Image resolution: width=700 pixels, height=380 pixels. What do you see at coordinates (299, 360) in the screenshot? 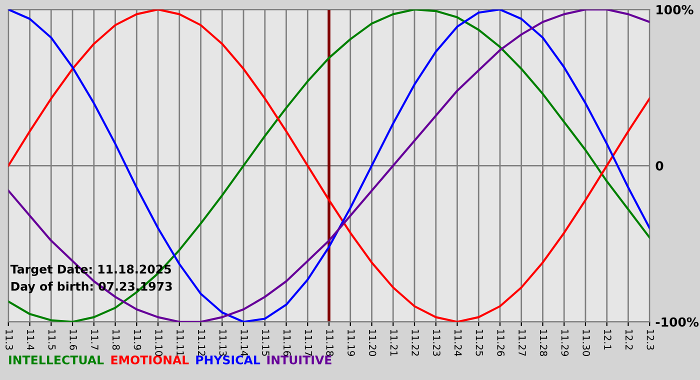
I see `text: INTUITIVE` at bounding box center [299, 360].